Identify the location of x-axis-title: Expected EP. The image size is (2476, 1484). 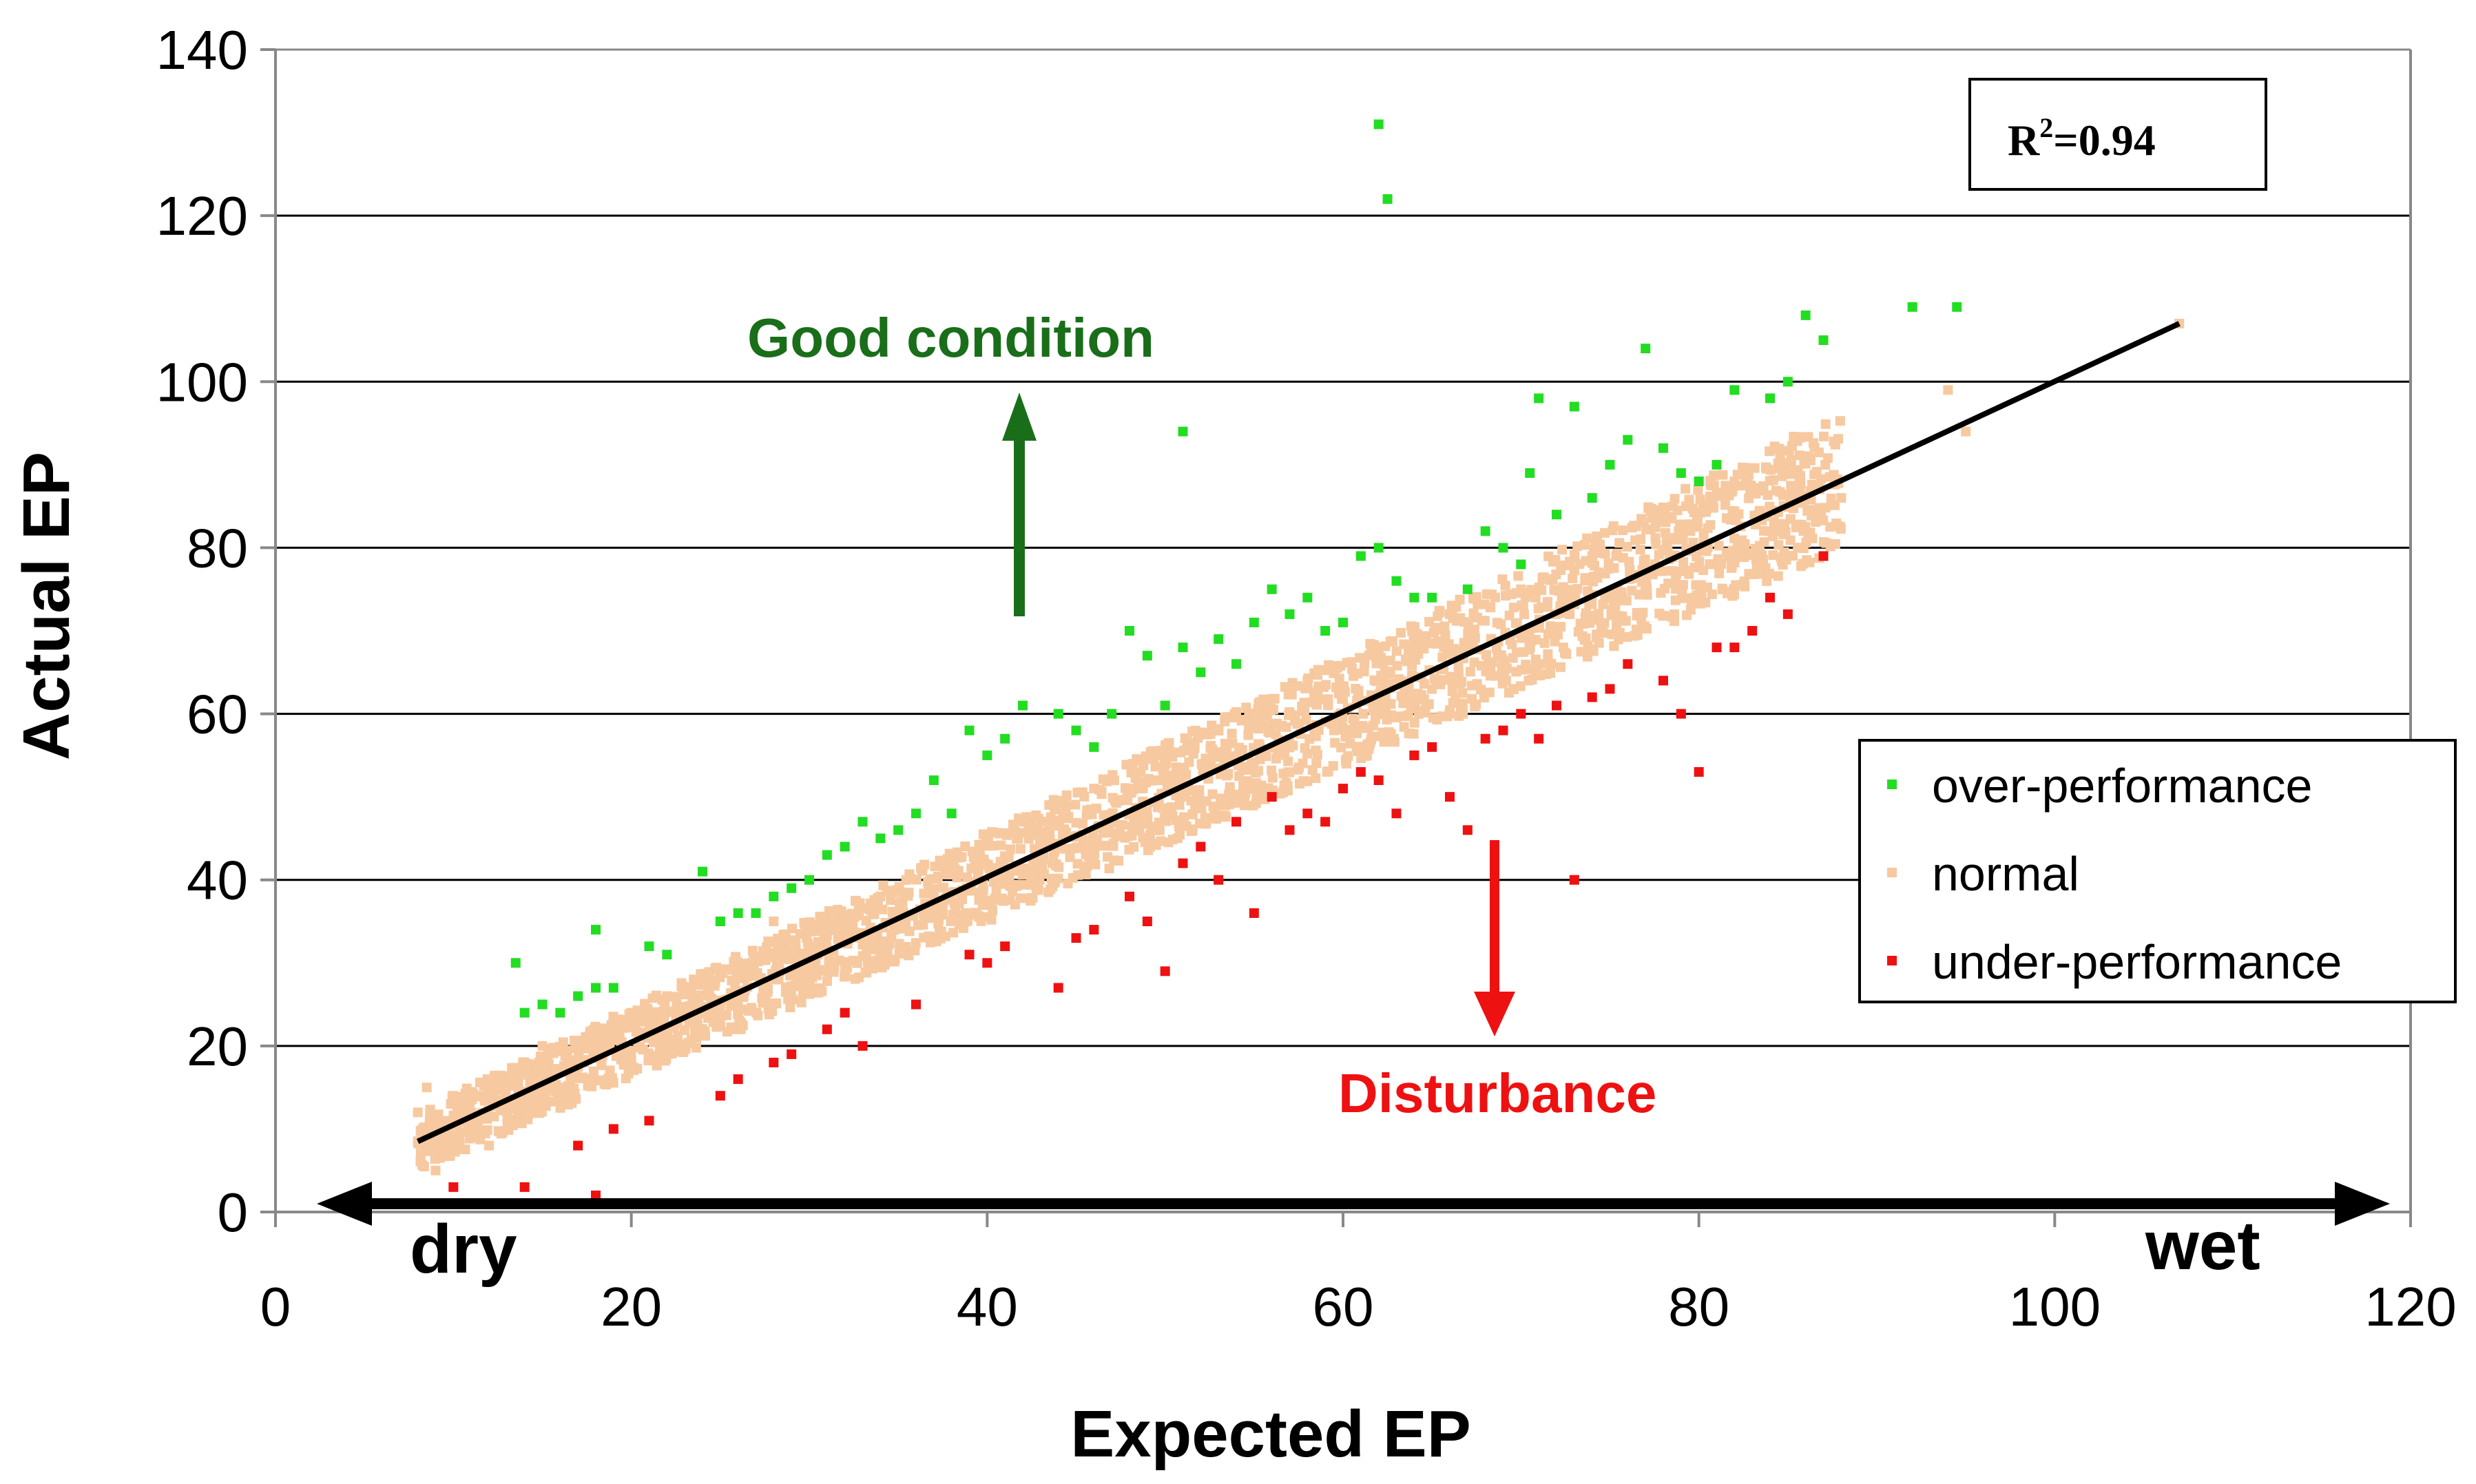
(1270, 1434).